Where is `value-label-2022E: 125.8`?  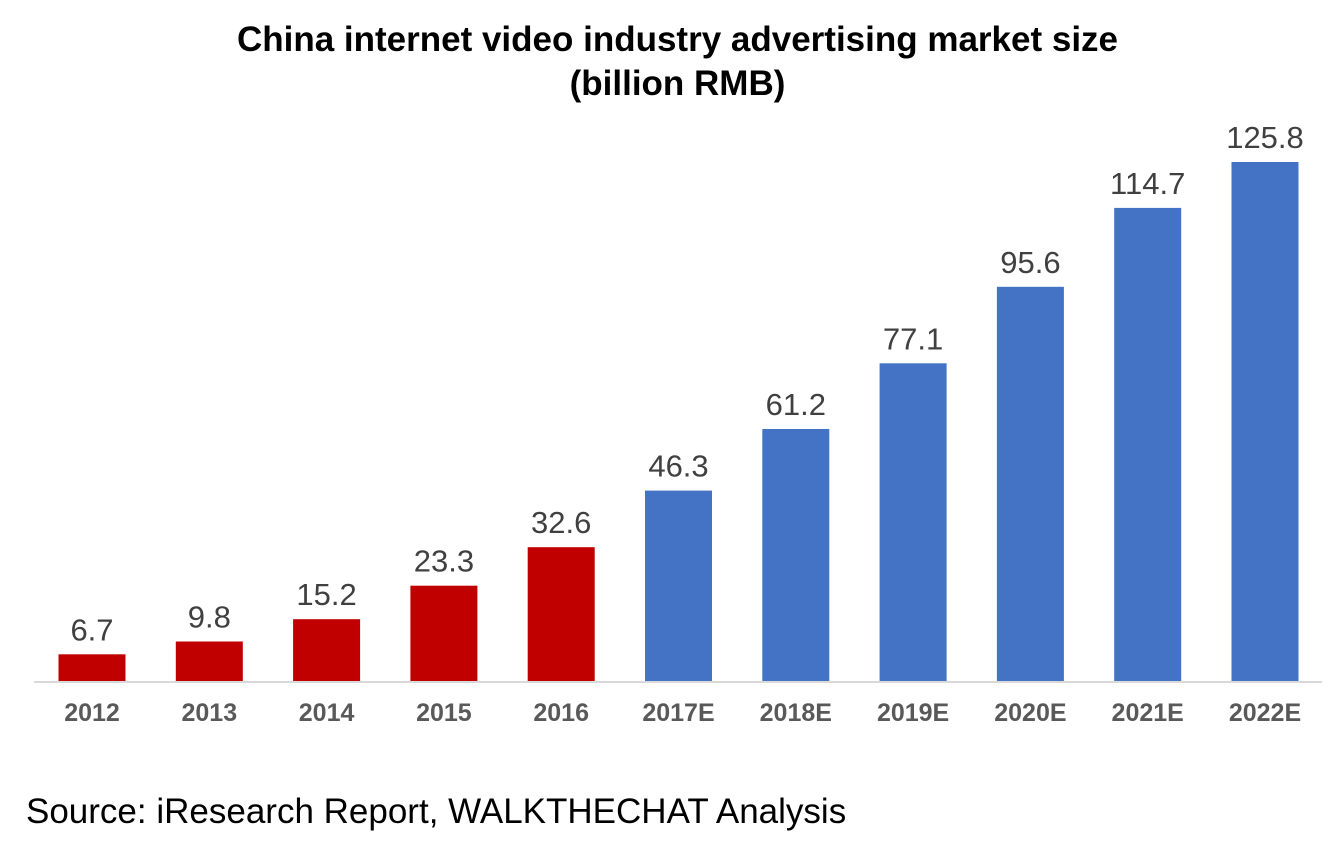 value-label-2022E: 125.8 is located at coordinates (1265, 137).